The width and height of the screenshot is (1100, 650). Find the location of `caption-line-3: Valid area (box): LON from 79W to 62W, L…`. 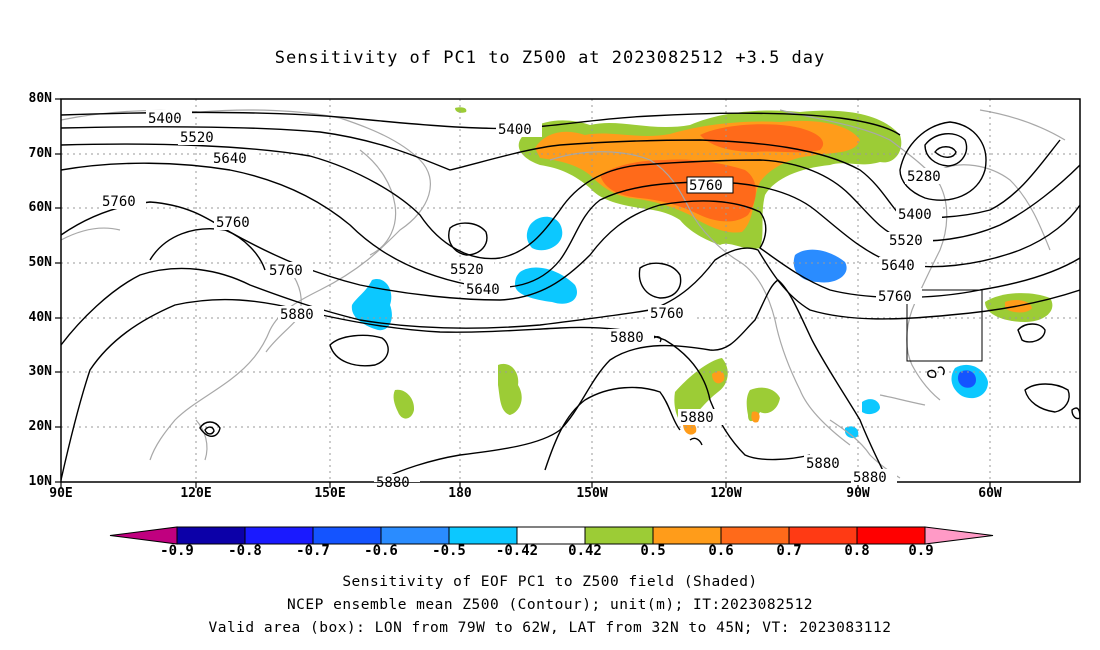

caption-line-3: Valid area (box): LON from 79W to 62W, L… is located at coordinates (550, 628).